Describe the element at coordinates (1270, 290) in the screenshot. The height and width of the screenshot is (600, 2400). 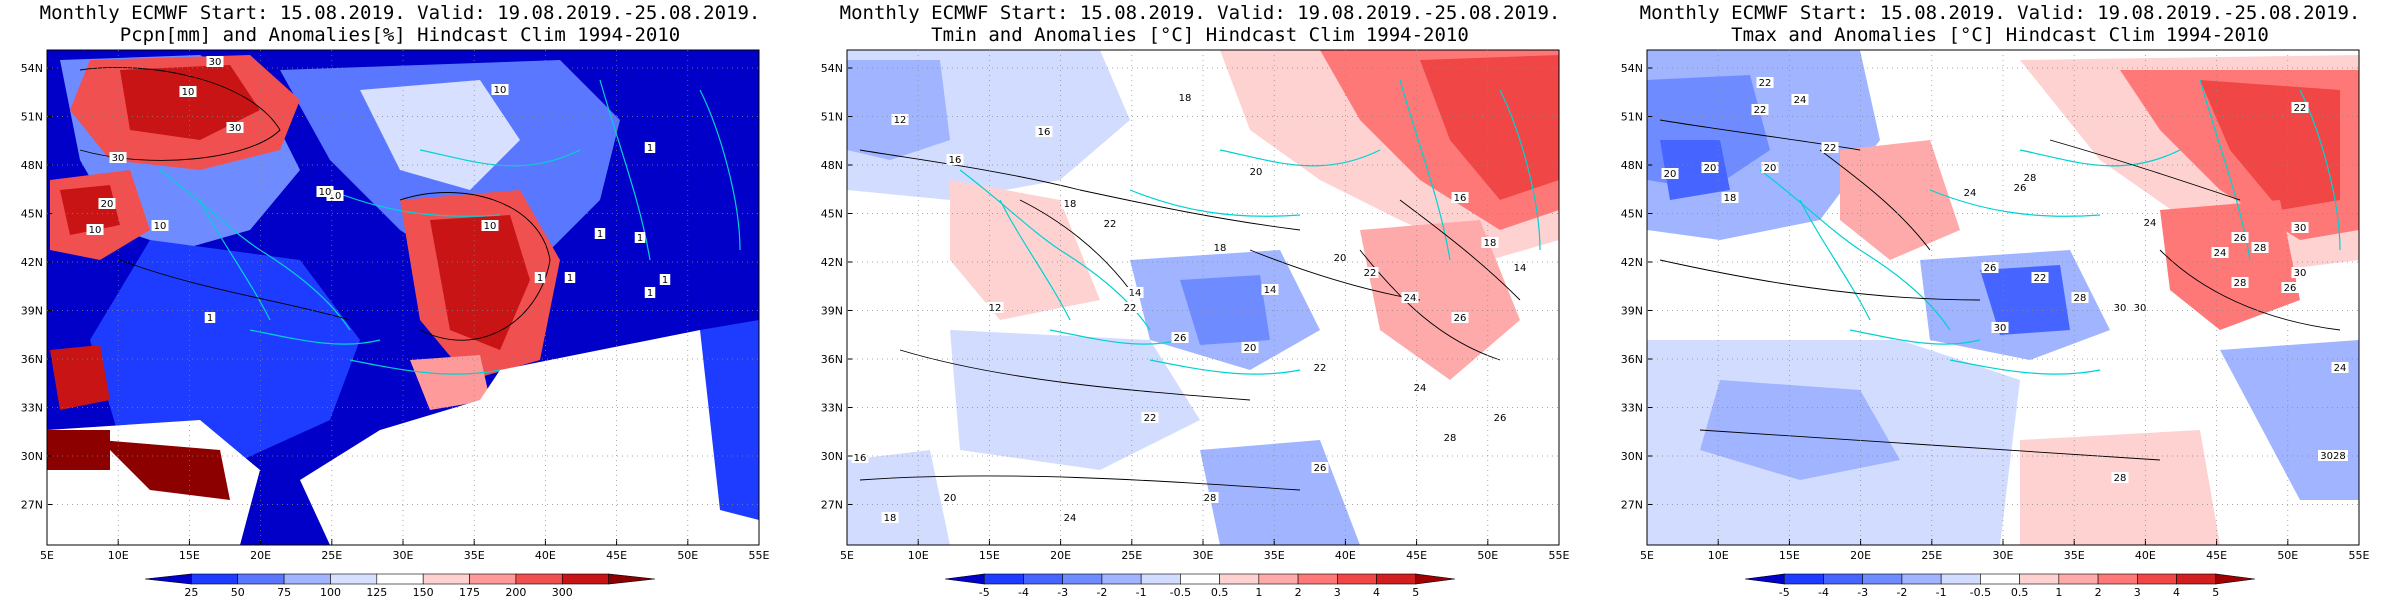
I see `contour-label: 14` at that location.